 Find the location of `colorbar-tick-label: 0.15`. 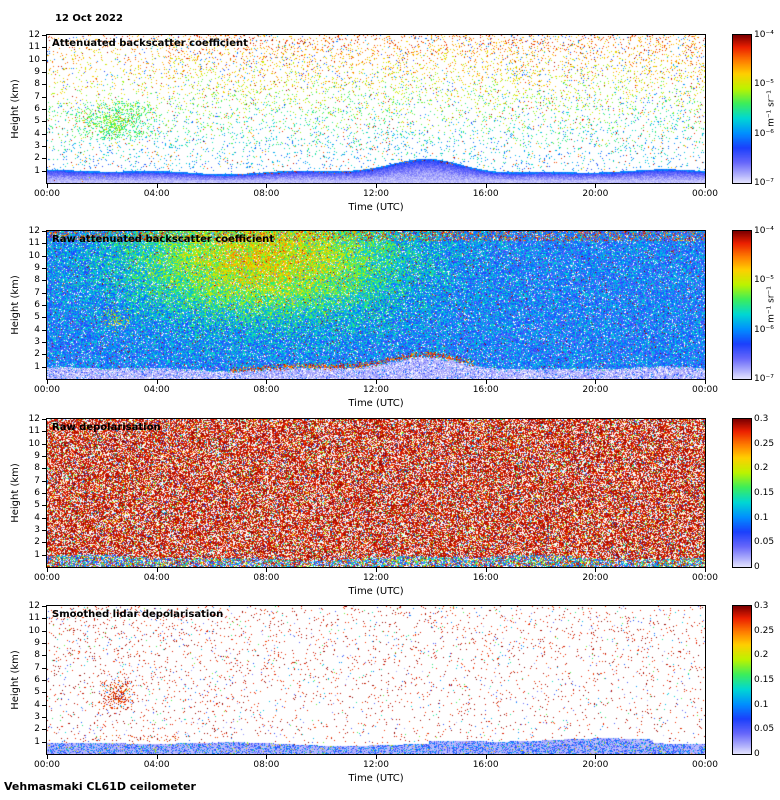

colorbar-tick-label: 0.15 is located at coordinates (764, 680).